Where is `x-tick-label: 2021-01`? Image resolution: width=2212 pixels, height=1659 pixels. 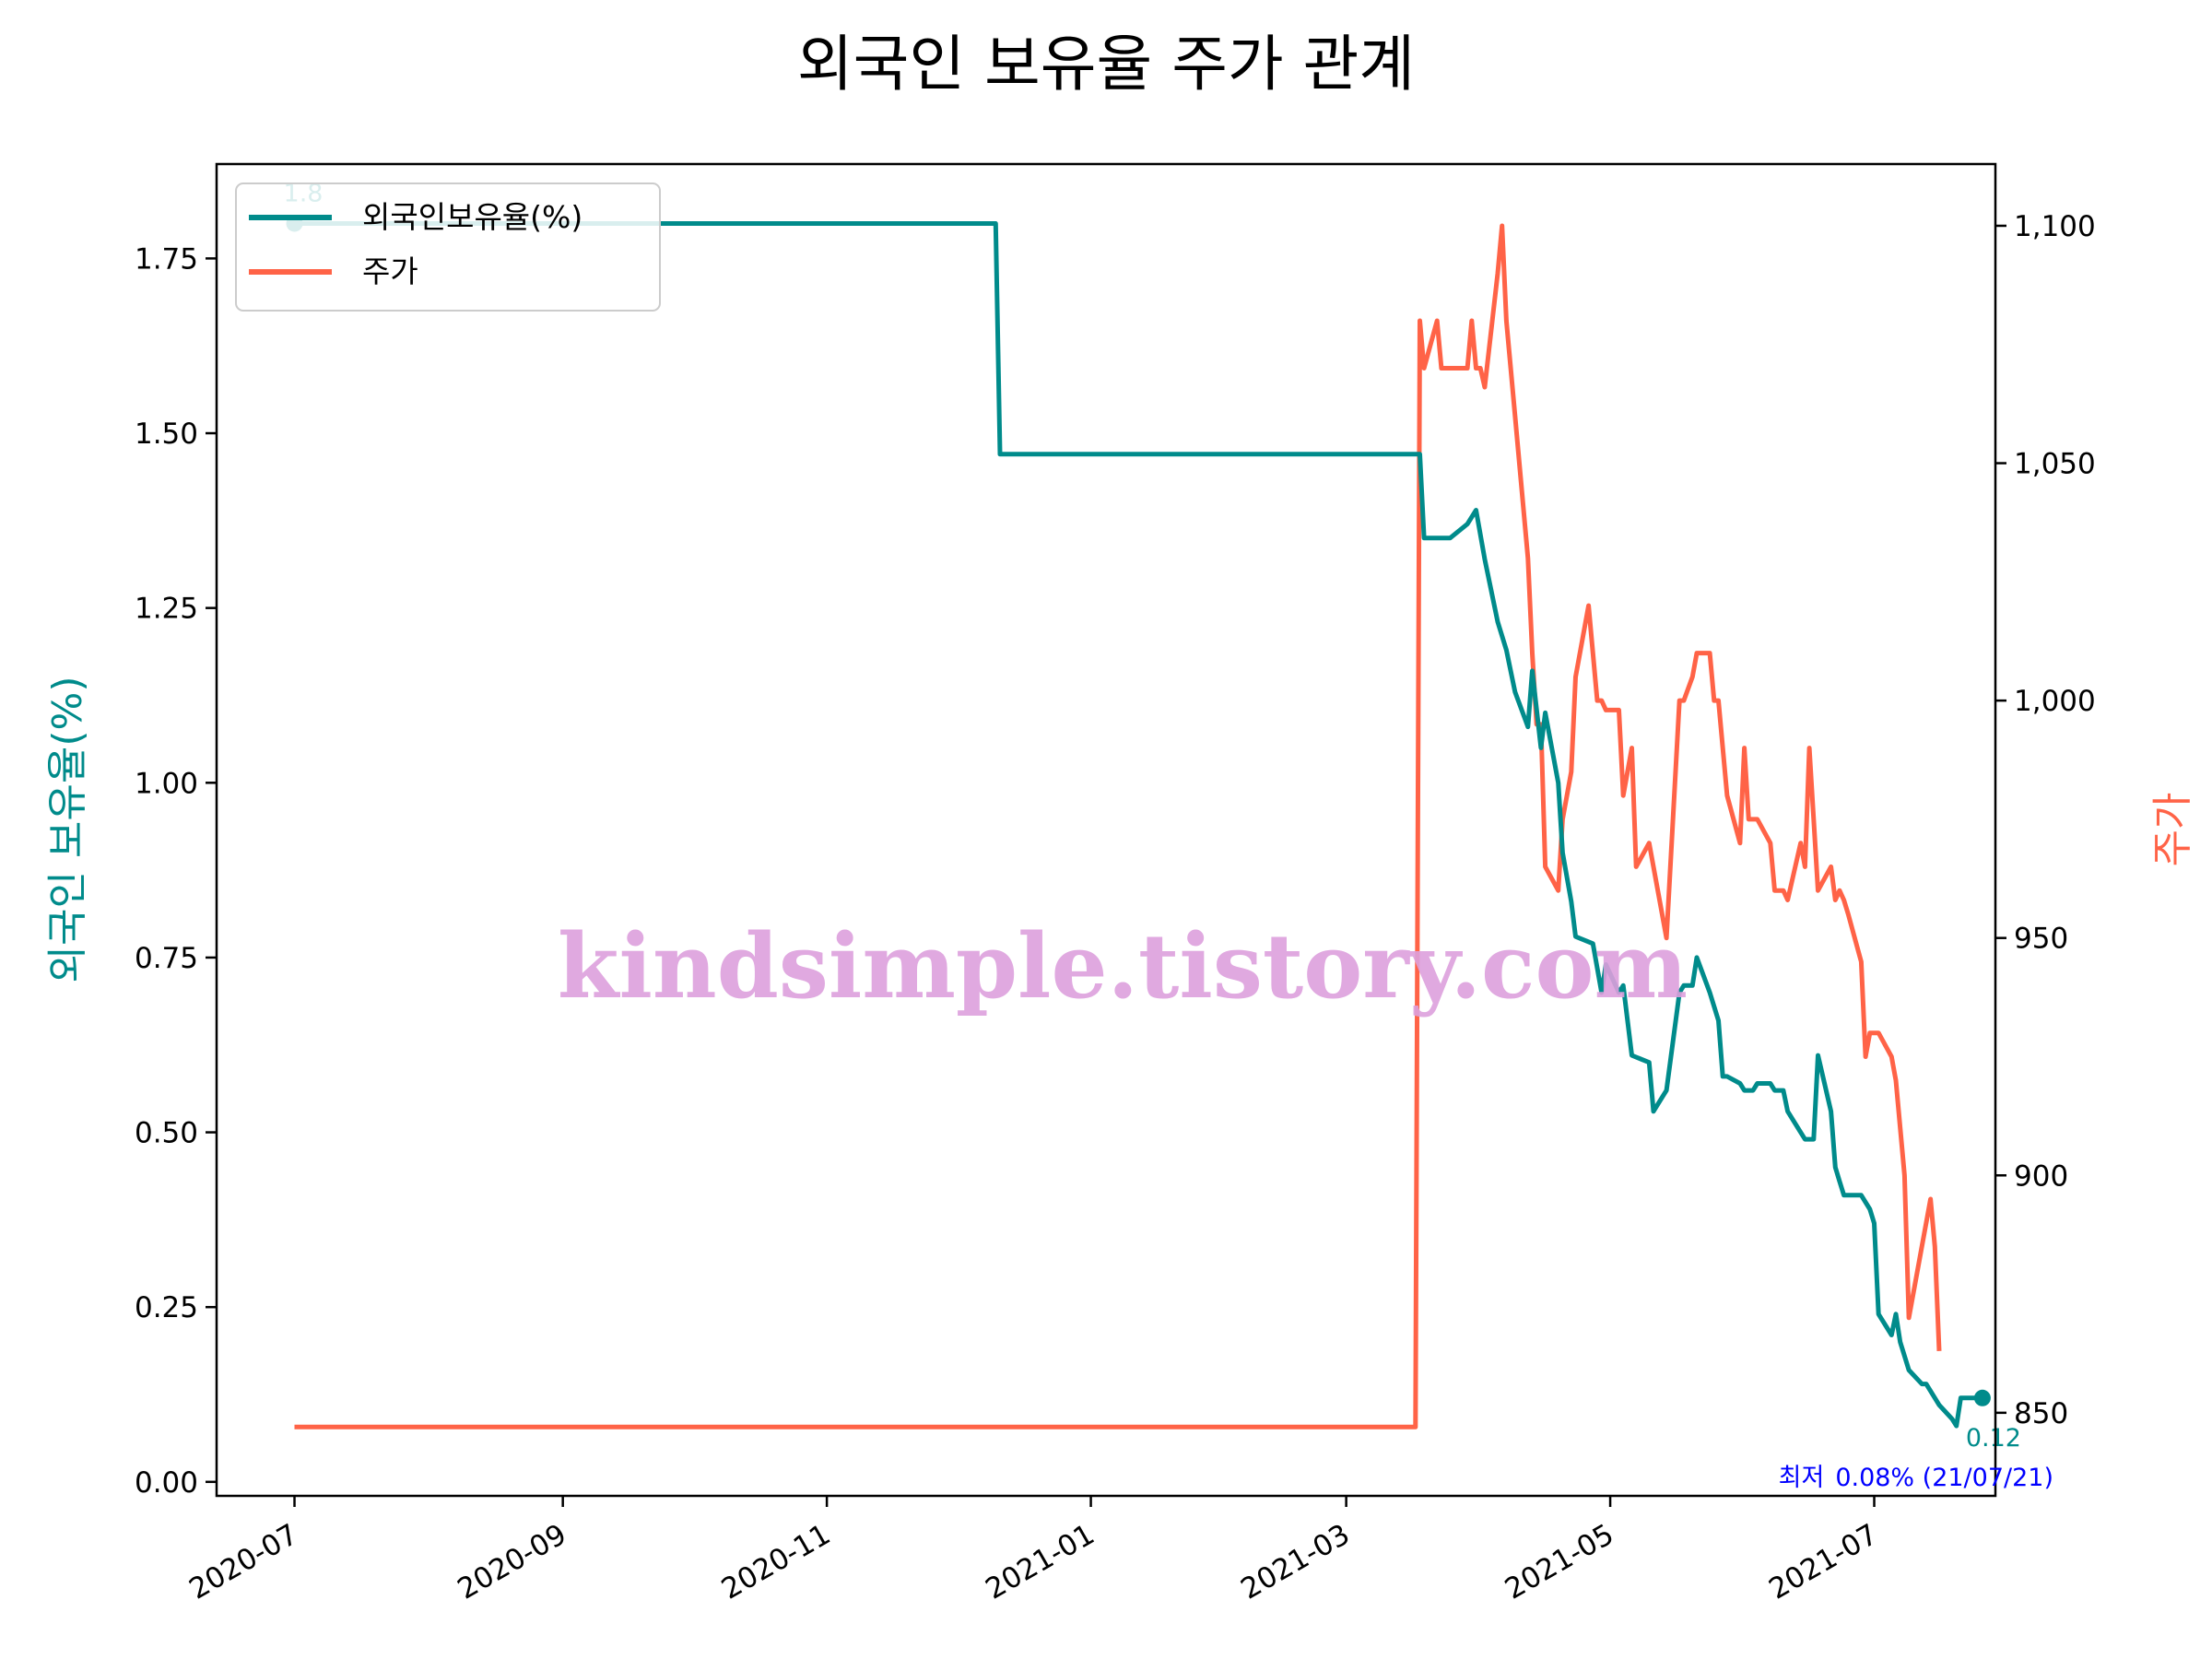 x-tick-label: 2021-01 is located at coordinates (1040, 1562).